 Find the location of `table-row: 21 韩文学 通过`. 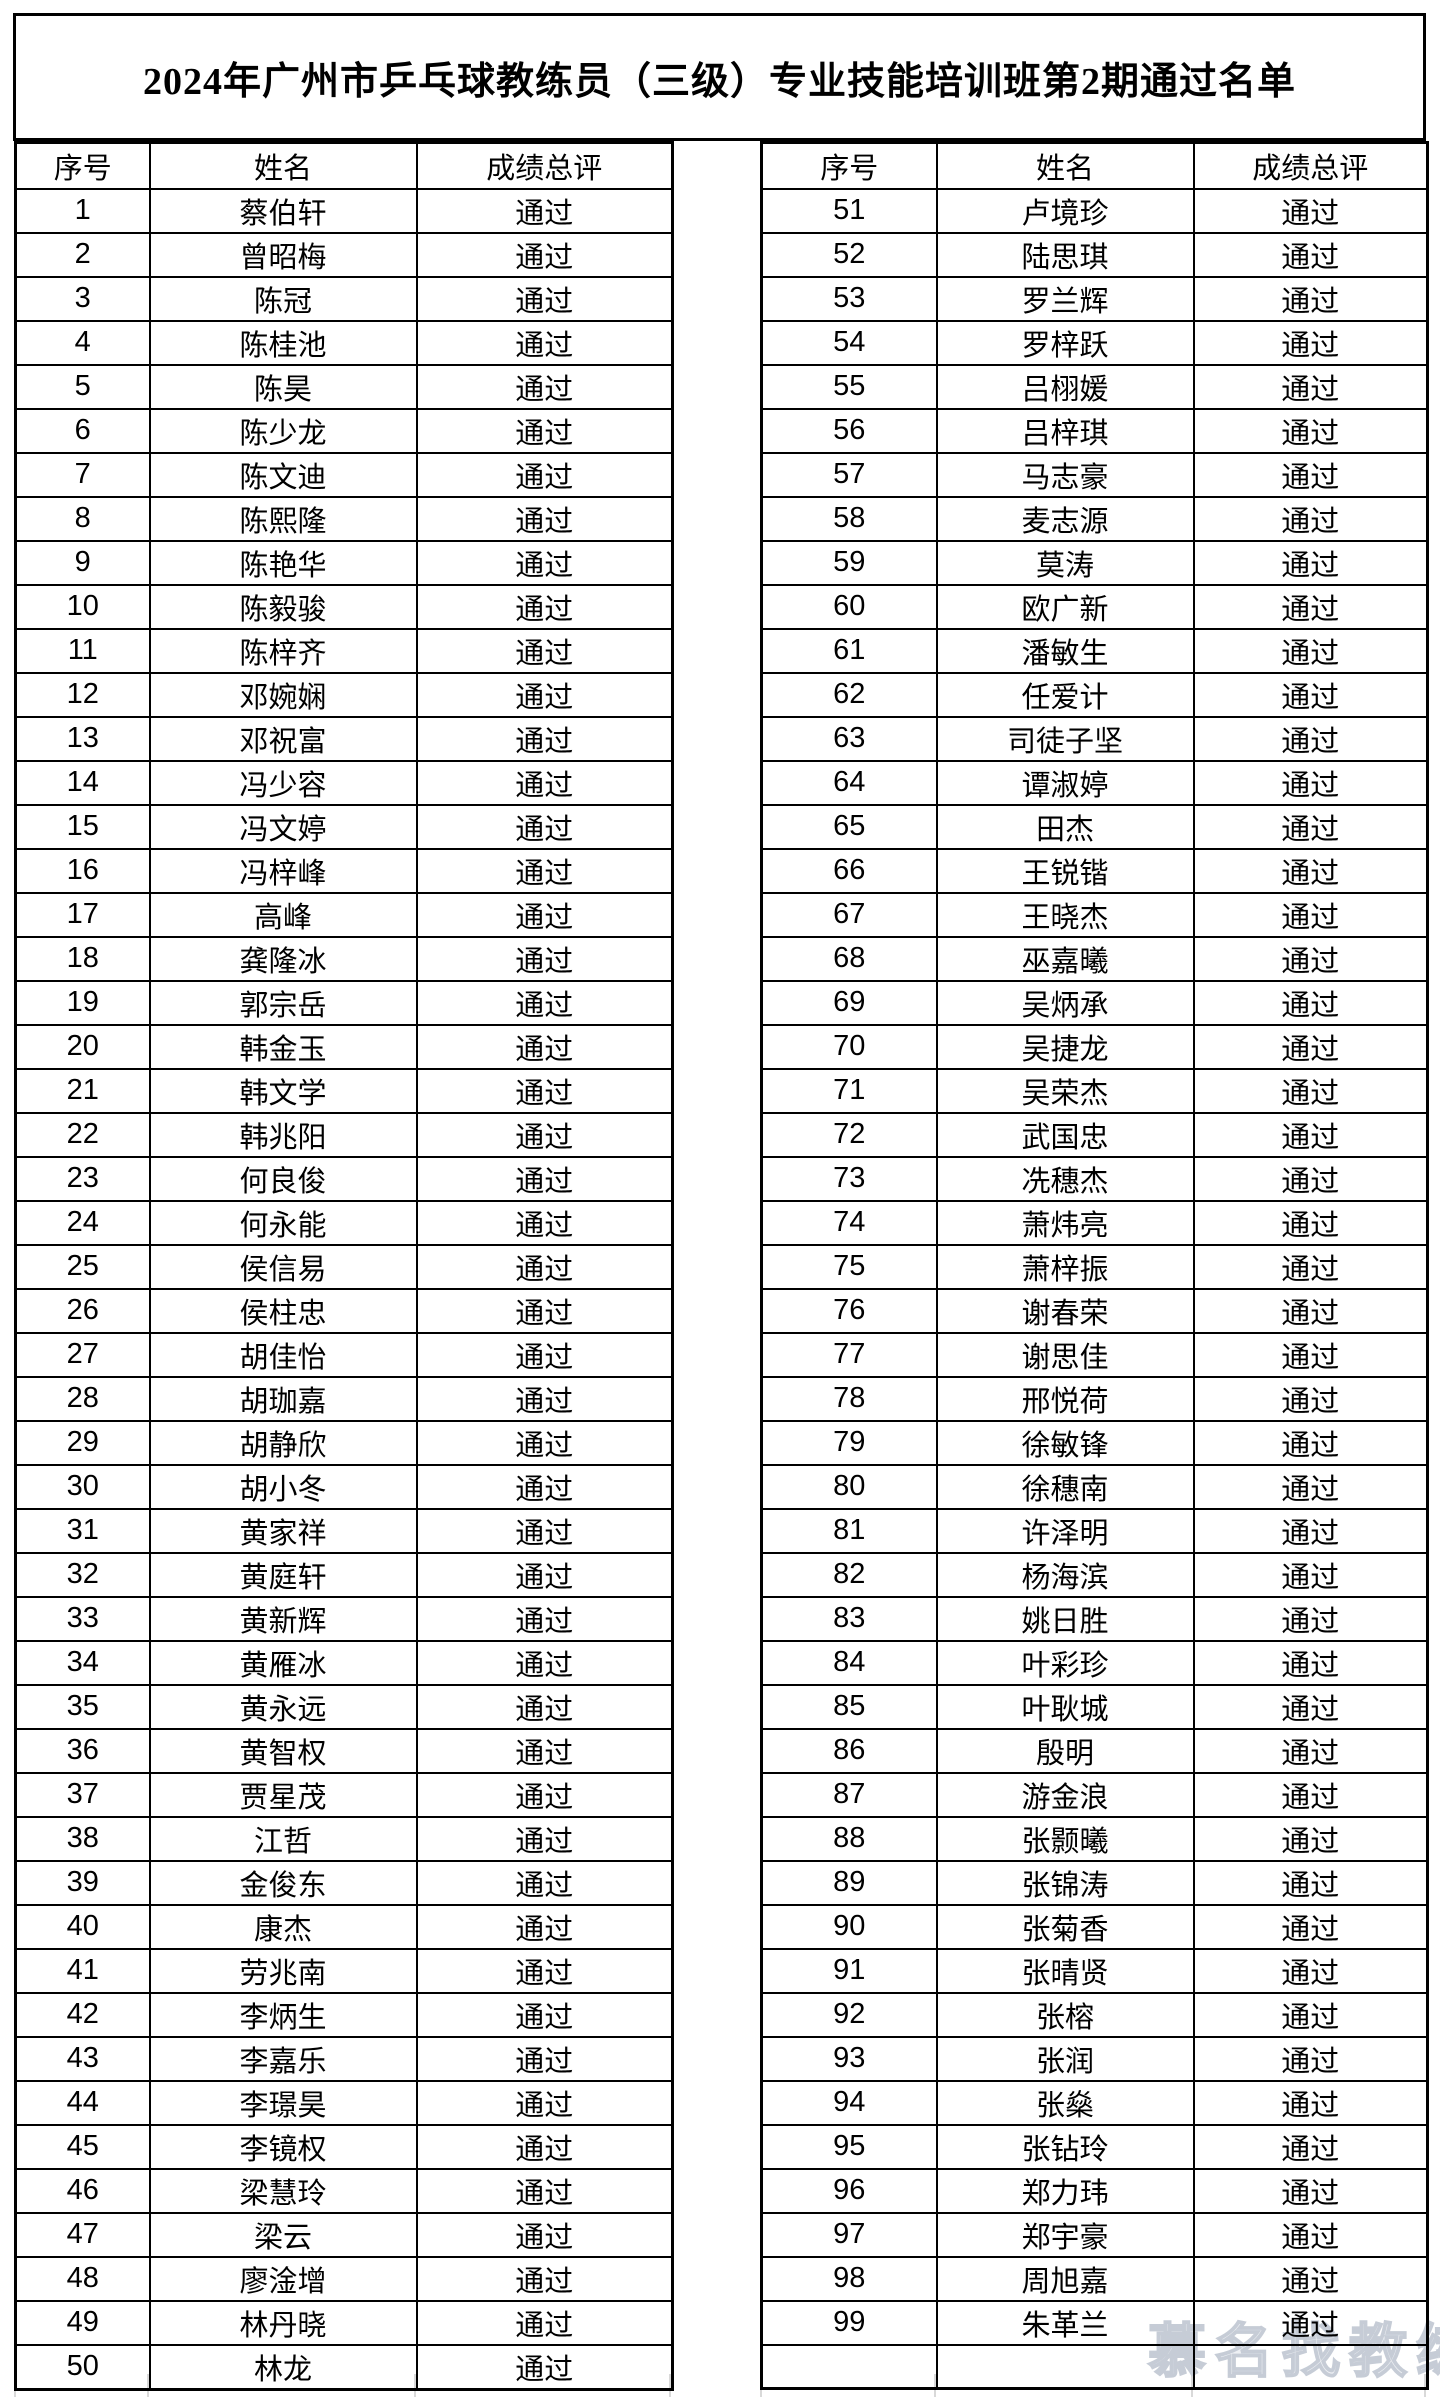

table-row: 21 韩文学 通过 is located at coordinates (344, 1090).